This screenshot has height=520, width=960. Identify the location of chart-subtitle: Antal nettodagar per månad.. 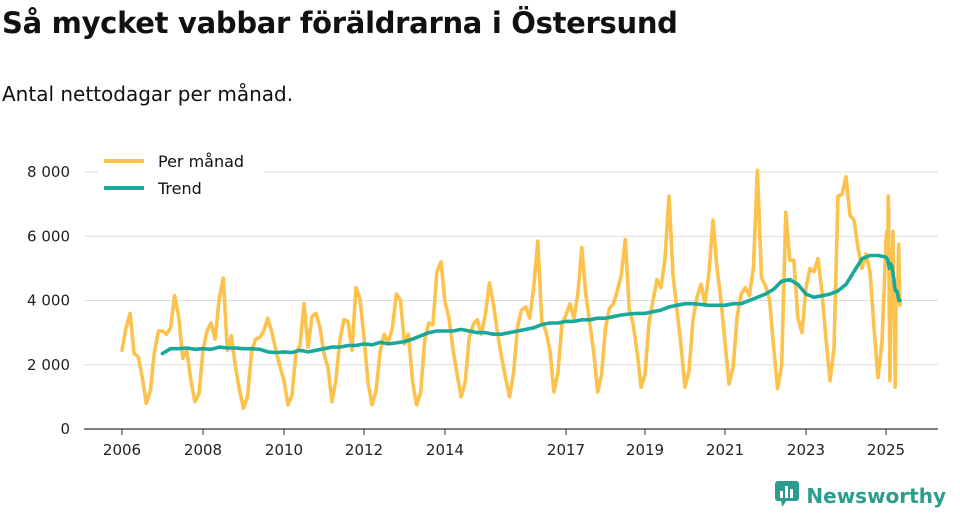
(148, 94).